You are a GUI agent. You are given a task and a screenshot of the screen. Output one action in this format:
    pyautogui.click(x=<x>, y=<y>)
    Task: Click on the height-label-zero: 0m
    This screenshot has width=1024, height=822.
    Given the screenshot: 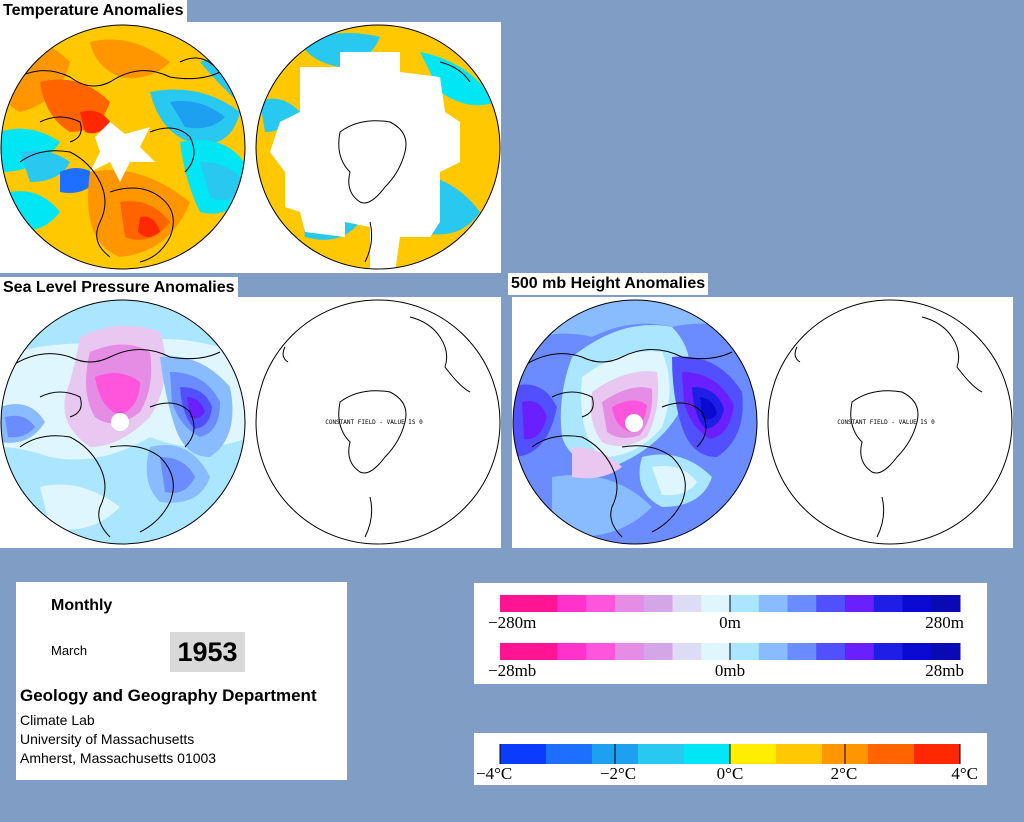 What is the action you would take?
    pyautogui.click(x=730, y=622)
    